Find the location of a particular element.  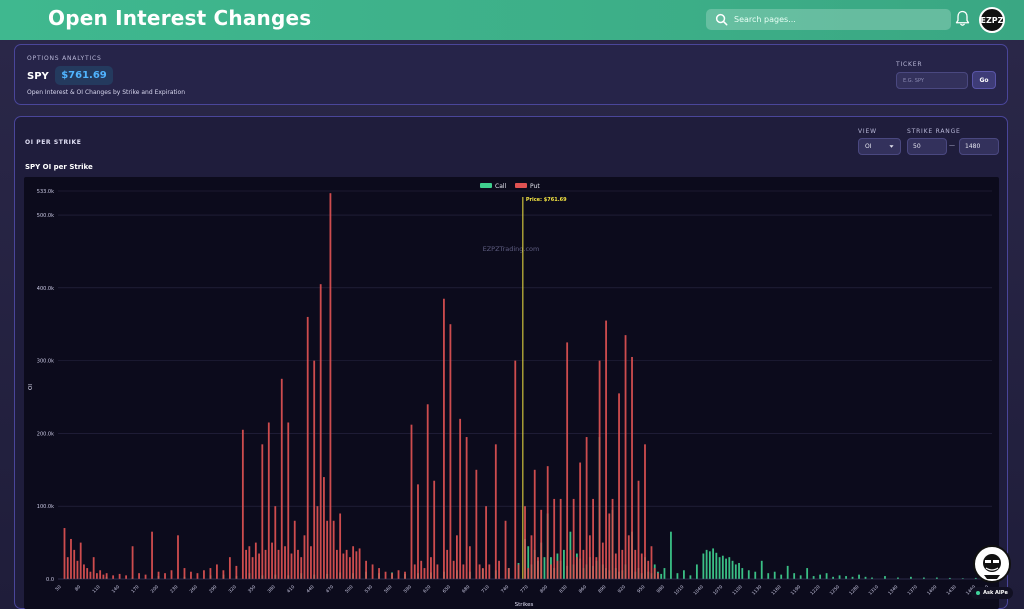

search-input is located at coordinates (839, 19).